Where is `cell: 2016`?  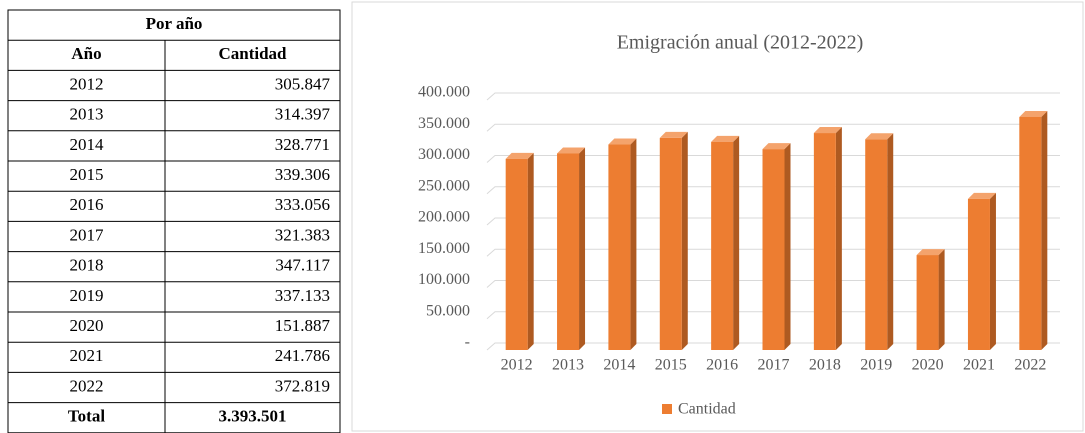 cell: 2016 is located at coordinates (87, 204).